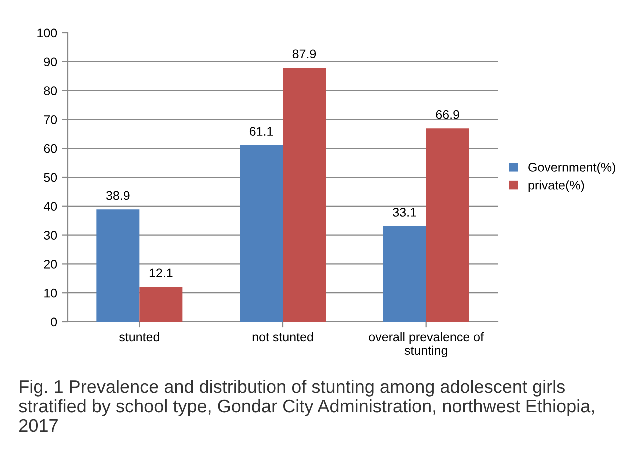 The width and height of the screenshot is (621, 459). What do you see at coordinates (51, 264) in the screenshot?
I see `y-tick-label: 20` at bounding box center [51, 264].